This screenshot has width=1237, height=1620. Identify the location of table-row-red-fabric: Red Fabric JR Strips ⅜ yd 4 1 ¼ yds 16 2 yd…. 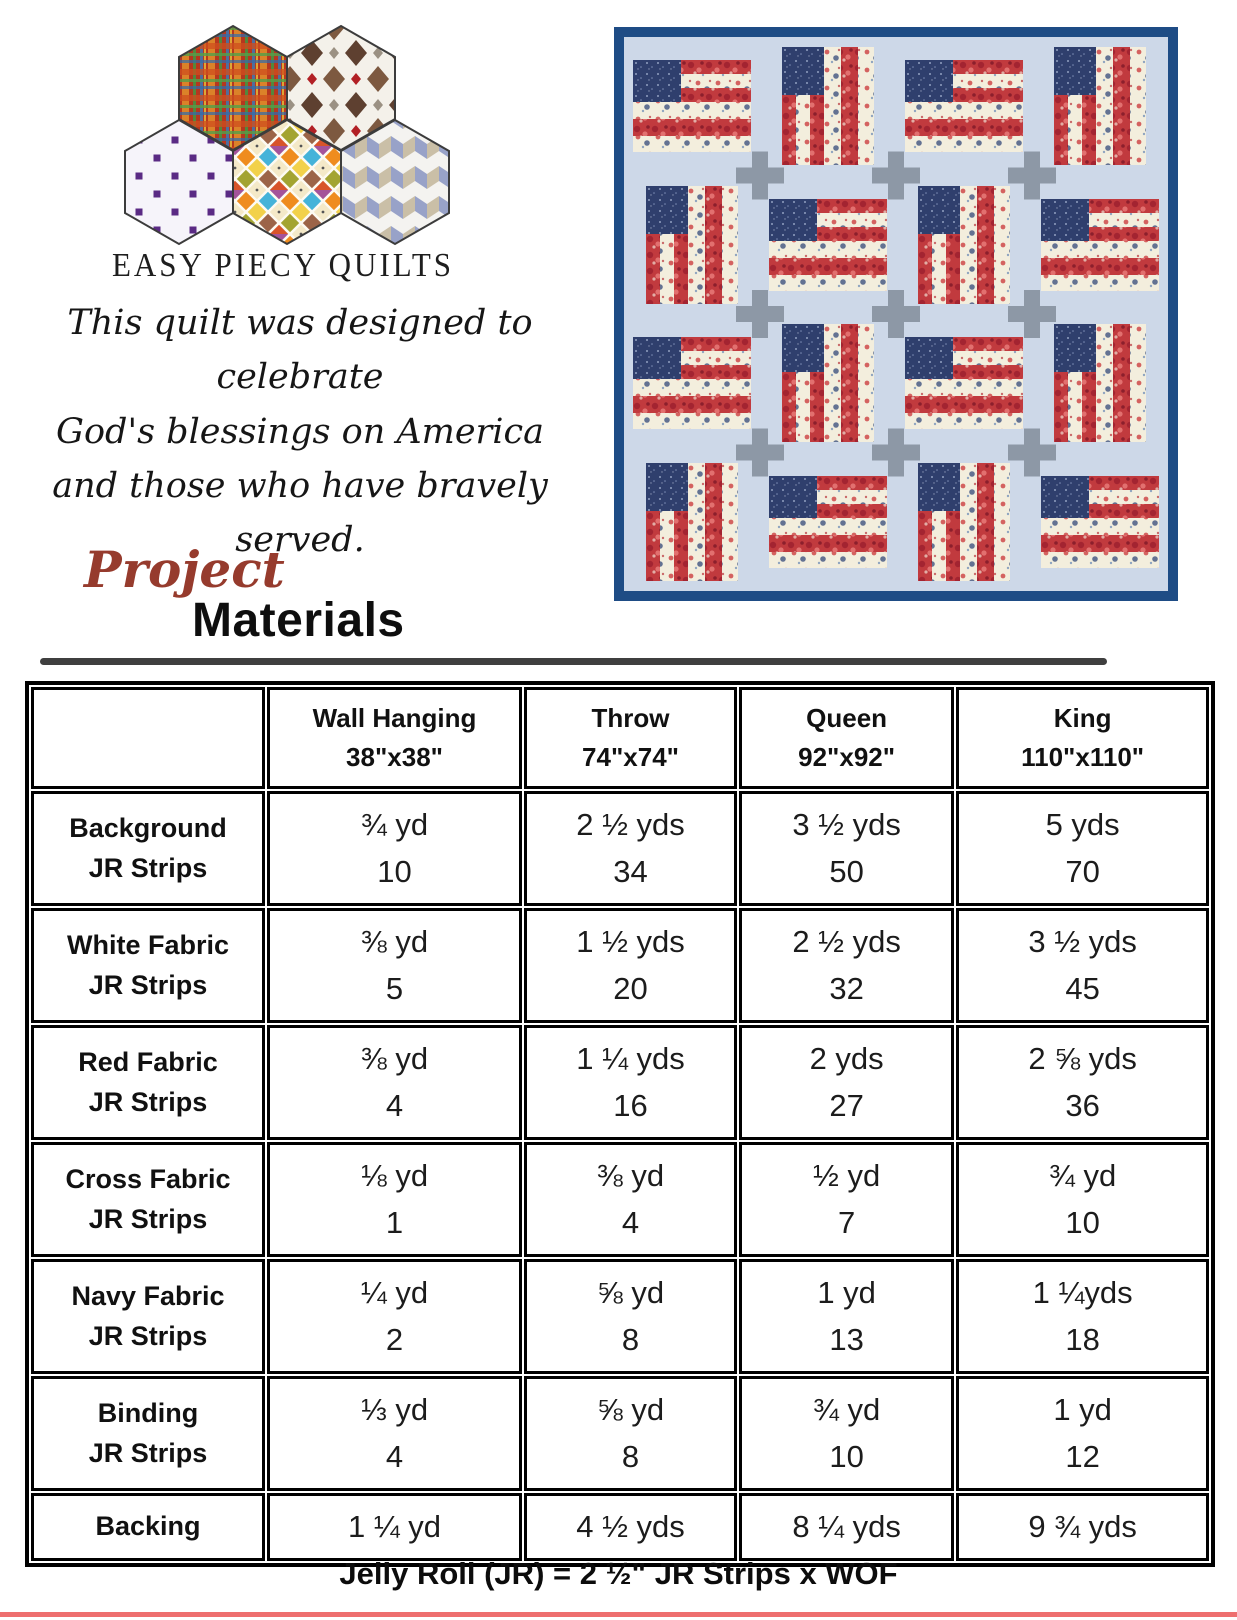
(620, 1082).